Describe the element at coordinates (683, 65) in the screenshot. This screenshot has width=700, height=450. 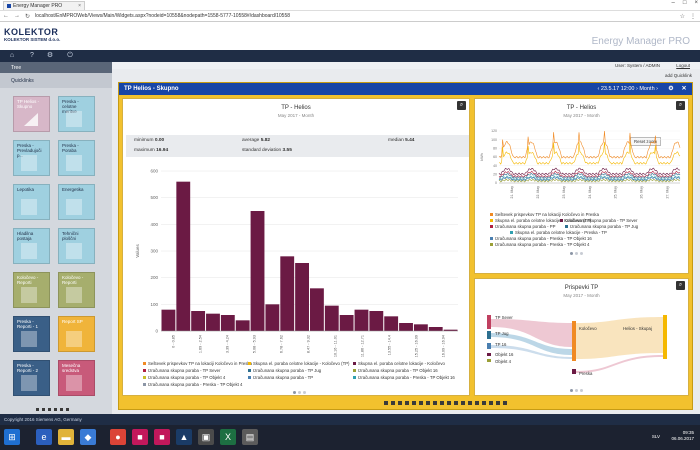
I see `logout-link: Logout` at that location.